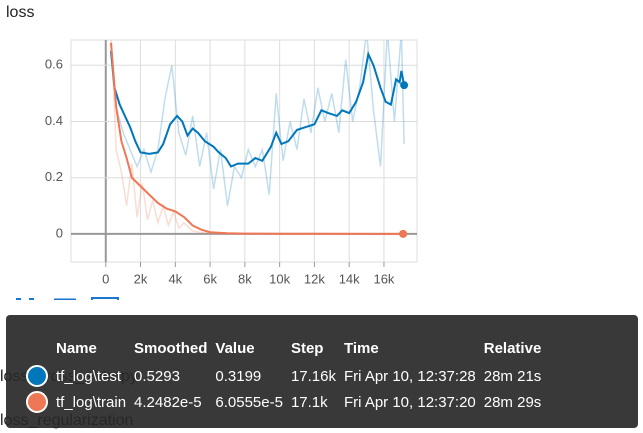  What do you see at coordinates (361, 348) in the screenshot?
I see `header-cell: Time` at bounding box center [361, 348].